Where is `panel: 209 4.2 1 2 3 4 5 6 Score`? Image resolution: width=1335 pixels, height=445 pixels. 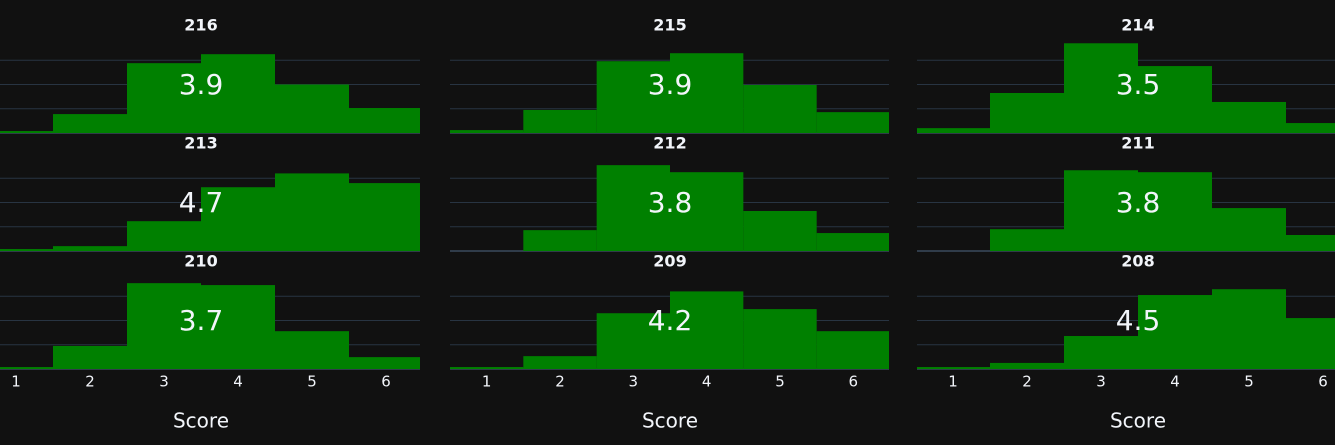 panel: 209 4.2 1 2 3 4 5 6 Score is located at coordinates (669, 342).